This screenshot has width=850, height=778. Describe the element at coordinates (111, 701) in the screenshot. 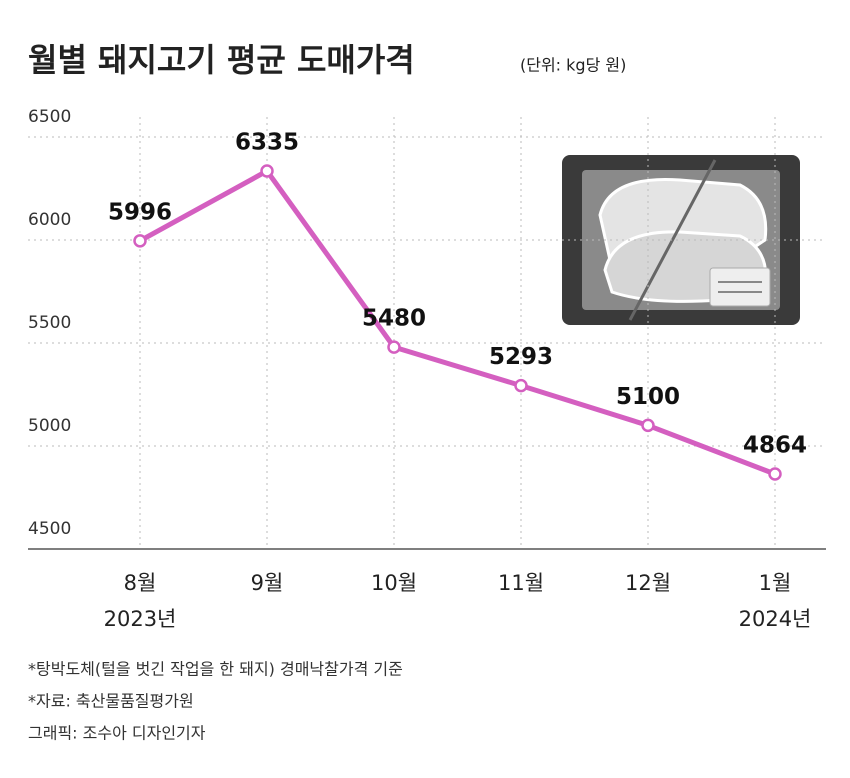

I see `footnote: *자료: 축산물품질평가원` at that location.